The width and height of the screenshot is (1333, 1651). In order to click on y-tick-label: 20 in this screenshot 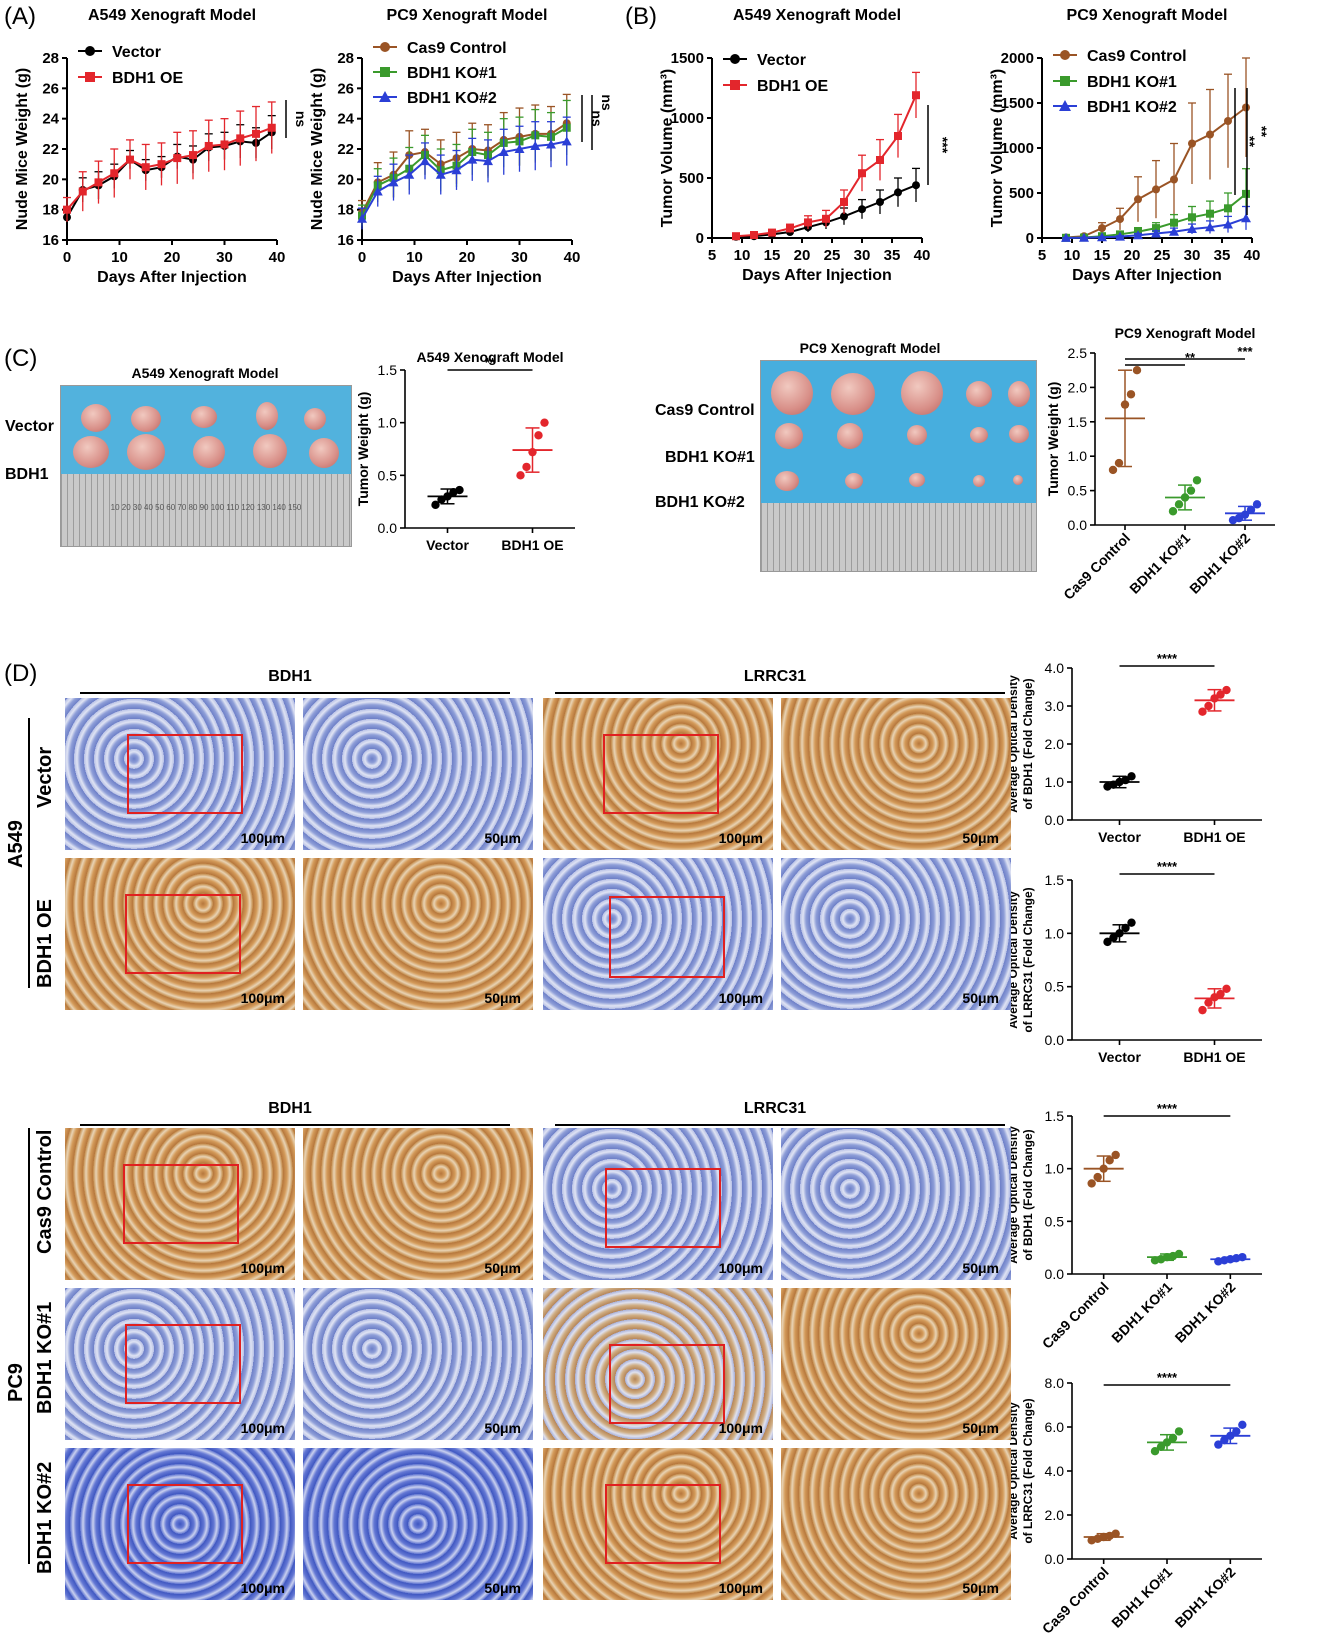, I will do `click(50, 179)`.